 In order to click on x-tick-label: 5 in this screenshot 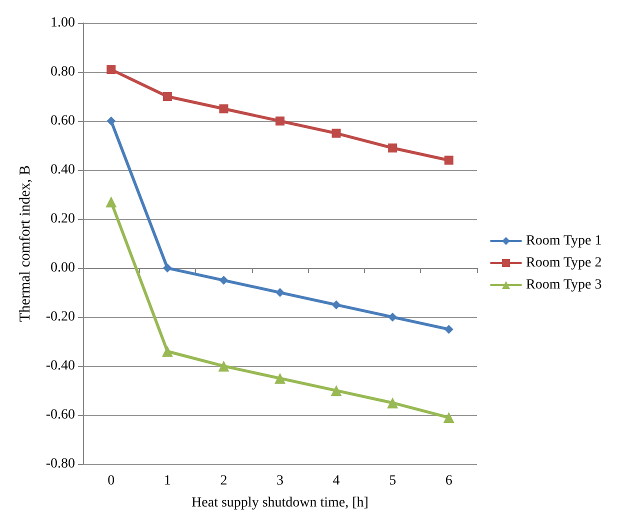, I will do `click(392, 481)`.